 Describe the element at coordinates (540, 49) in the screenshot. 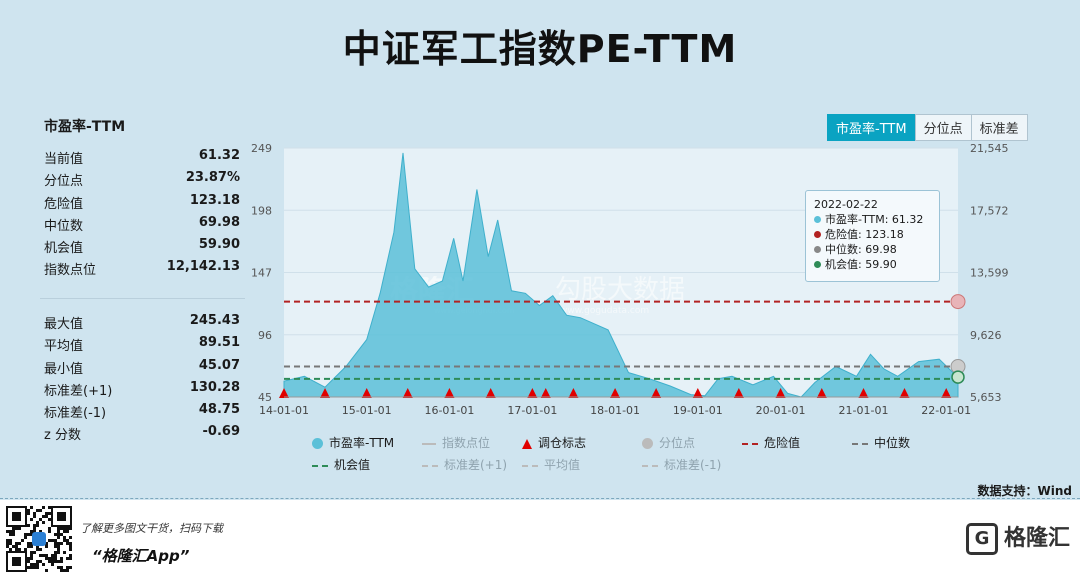

I see `page-title: 中证军工指数PE-TTM` at that location.